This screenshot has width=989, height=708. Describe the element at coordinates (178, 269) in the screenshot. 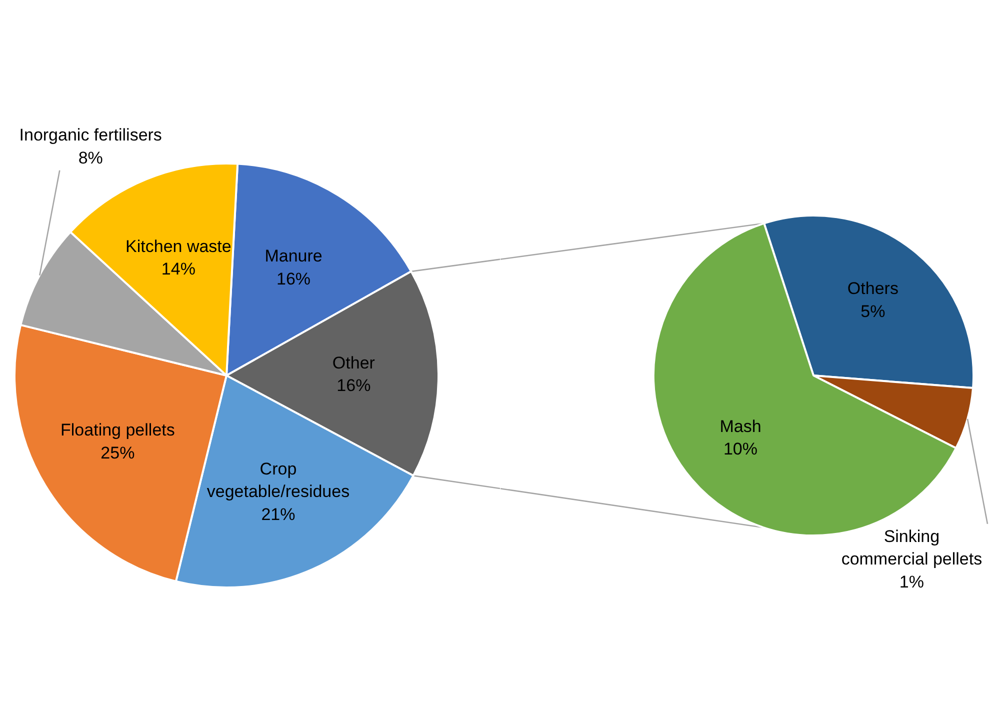

I see `data-label: 14%` at that location.